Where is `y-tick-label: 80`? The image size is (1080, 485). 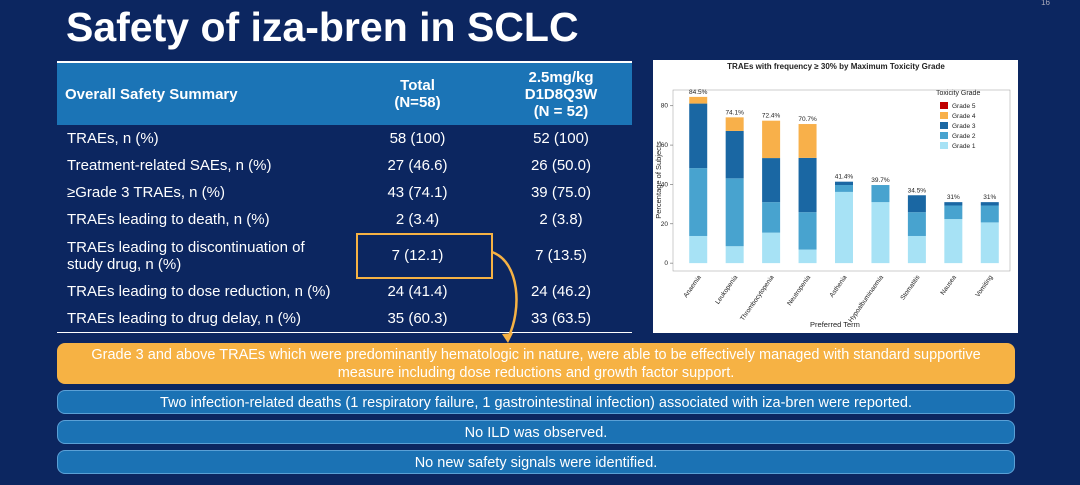 y-tick-label: 80 is located at coordinates (665, 106).